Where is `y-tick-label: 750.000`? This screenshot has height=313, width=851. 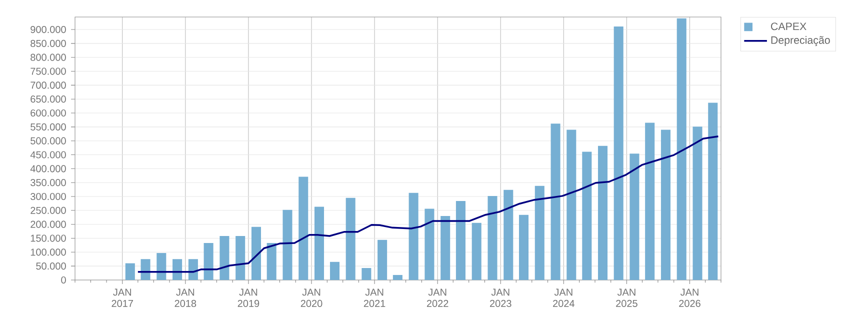
y-tick-label: 750.000 is located at coordinates (48, 71).